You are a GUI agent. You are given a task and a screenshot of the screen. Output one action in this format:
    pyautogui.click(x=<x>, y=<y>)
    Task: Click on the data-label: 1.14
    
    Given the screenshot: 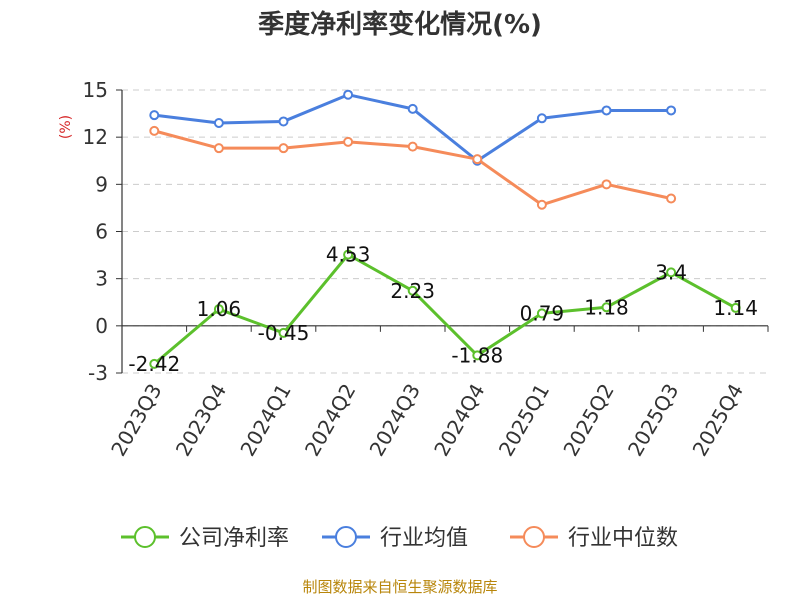 What is the action you would take?
    pyautogui.click(x=735, y=308)
    